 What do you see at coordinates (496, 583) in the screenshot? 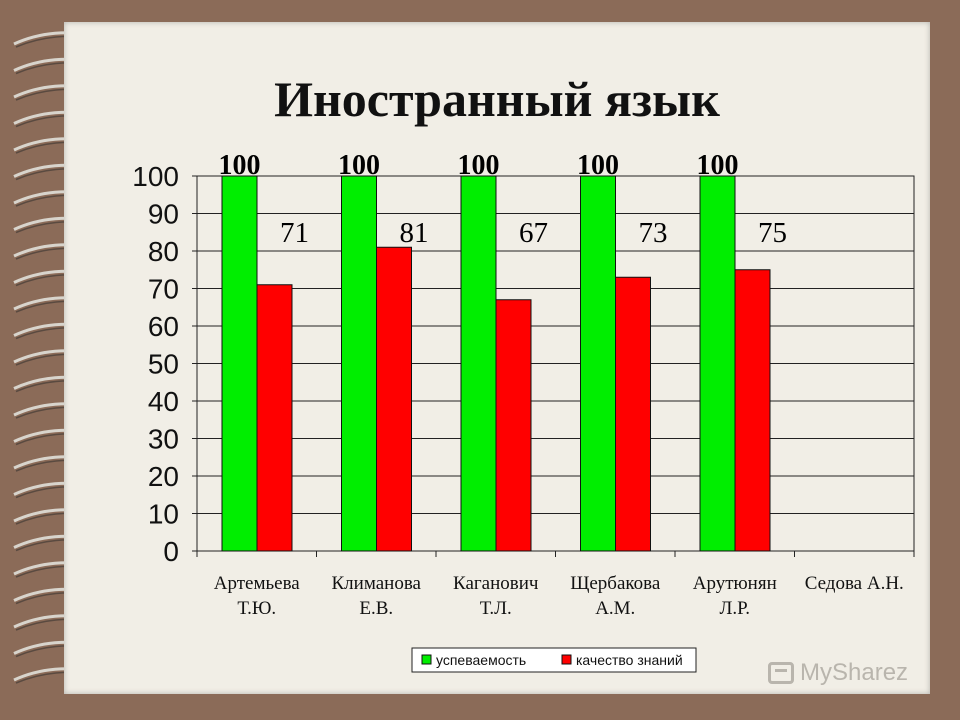
I see `x-tick-label: Каганович` at bounding box center [496, 583].